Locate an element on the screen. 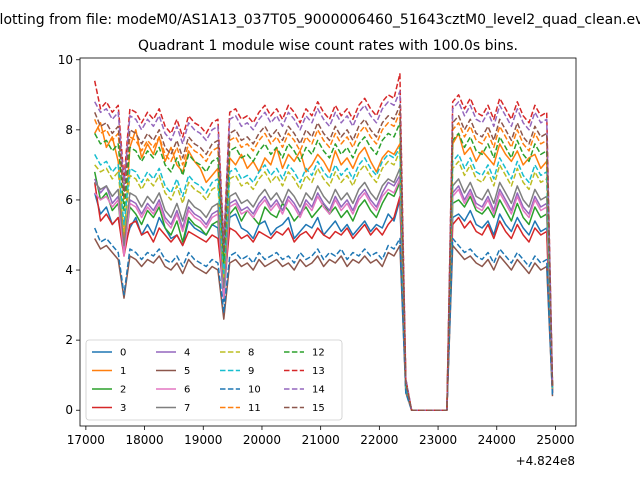  x-offset-label: +4.824e8 is located at coordinates (545, 461).